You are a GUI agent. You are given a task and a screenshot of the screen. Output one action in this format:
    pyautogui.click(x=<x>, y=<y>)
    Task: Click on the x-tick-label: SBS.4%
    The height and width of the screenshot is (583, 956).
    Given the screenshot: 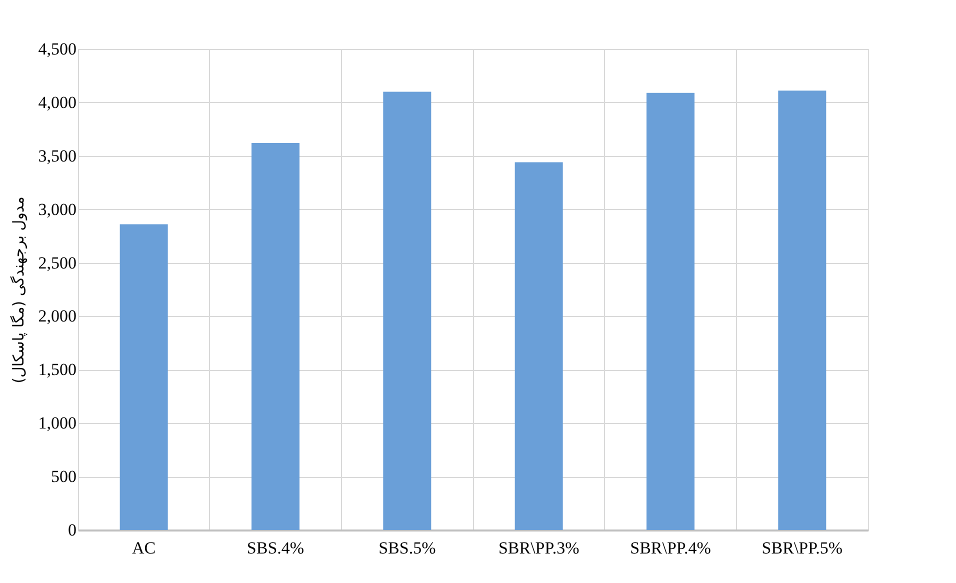 What is the action you would take?
    pyautogui.click(x=275, y=548)
    